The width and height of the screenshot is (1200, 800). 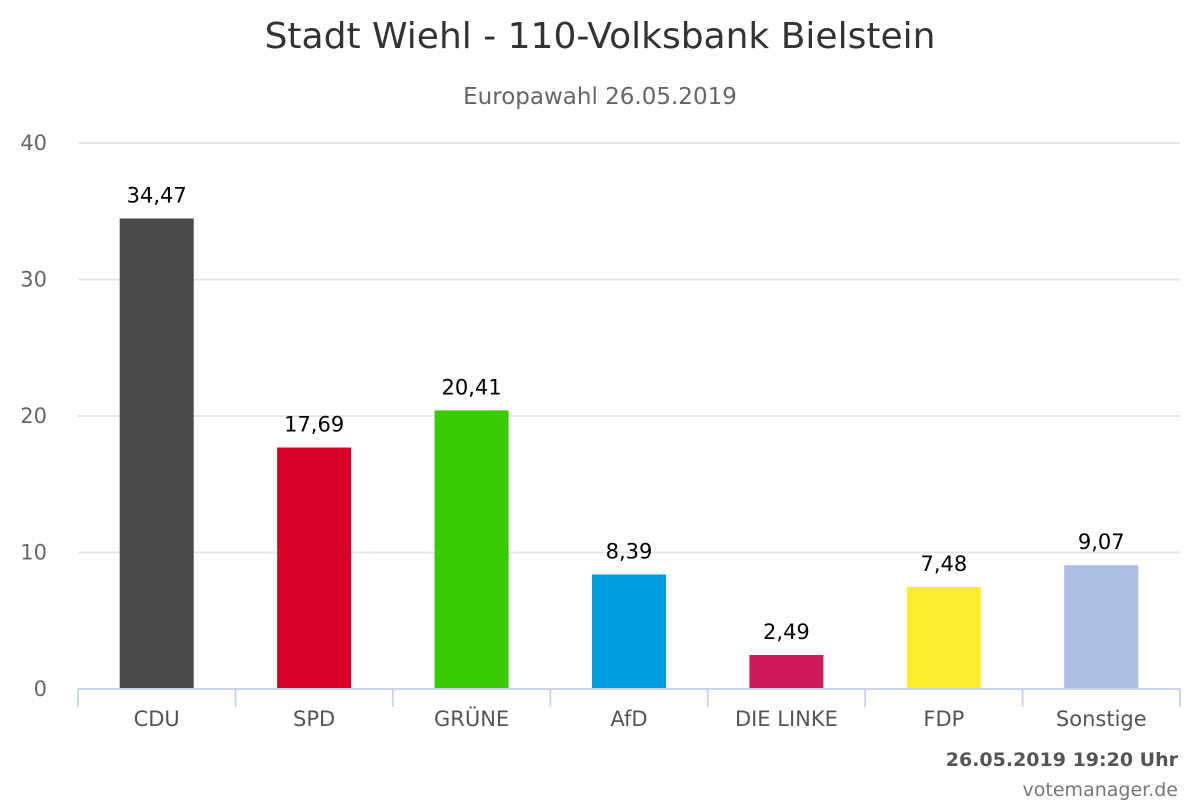 What do you see at coordinates (33, 280) in the screenshot?
I see `y-tick-label: 30` at bounding box center [33, 280].